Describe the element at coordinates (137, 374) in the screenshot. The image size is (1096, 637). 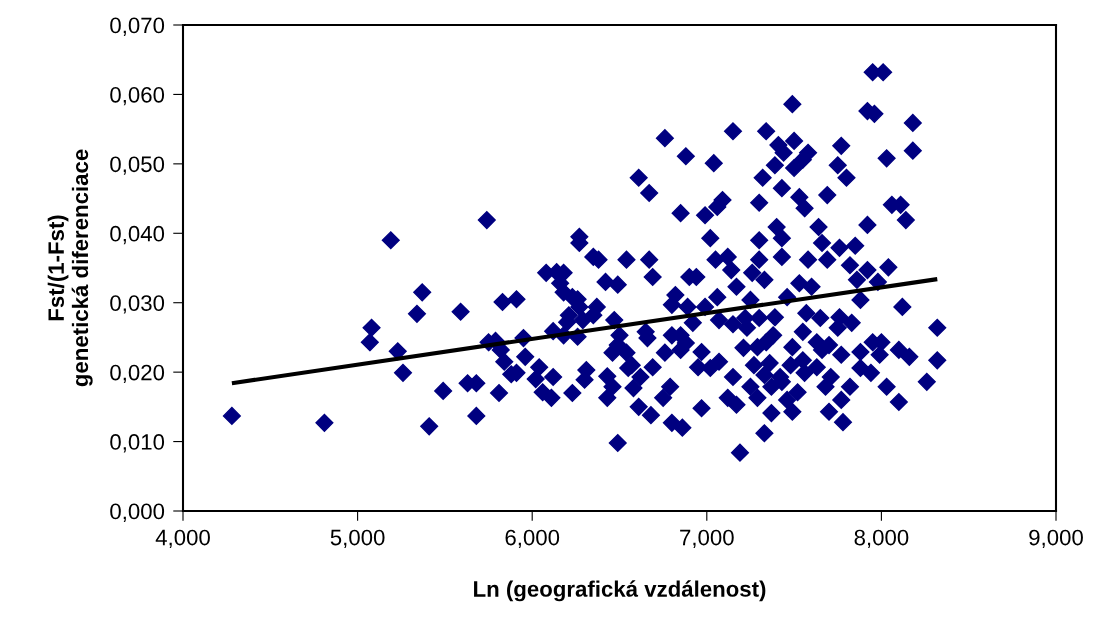
I see `y-tick-label: 0,020` at that location.